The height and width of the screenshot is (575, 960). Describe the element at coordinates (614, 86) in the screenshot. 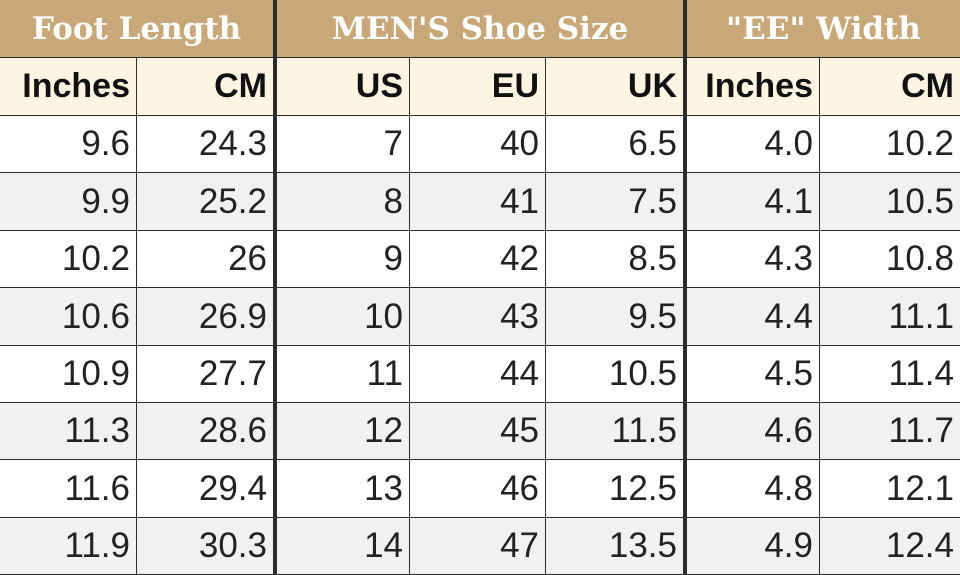

I see `column-header: UK` at that location.